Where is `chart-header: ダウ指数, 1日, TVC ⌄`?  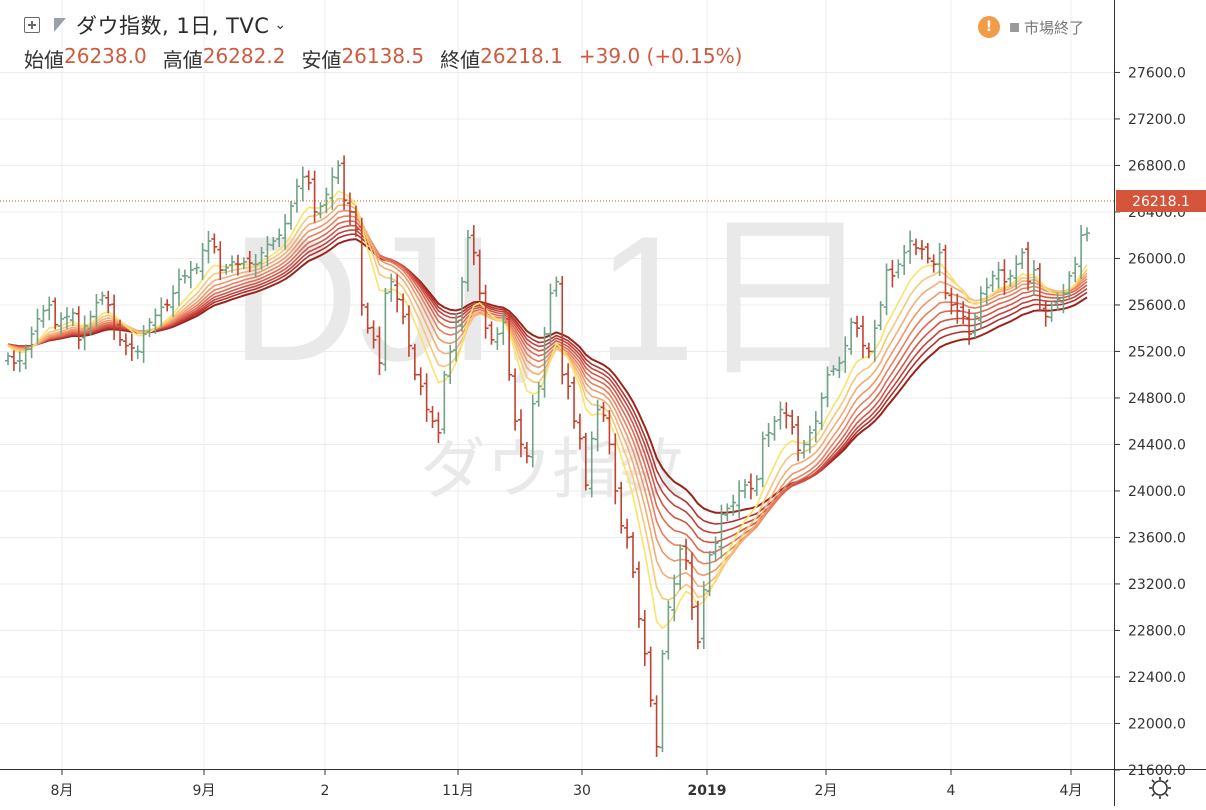 chart-header: ダウ指数, 1日, TVC ⌄ is located at coordinates (155, 25).